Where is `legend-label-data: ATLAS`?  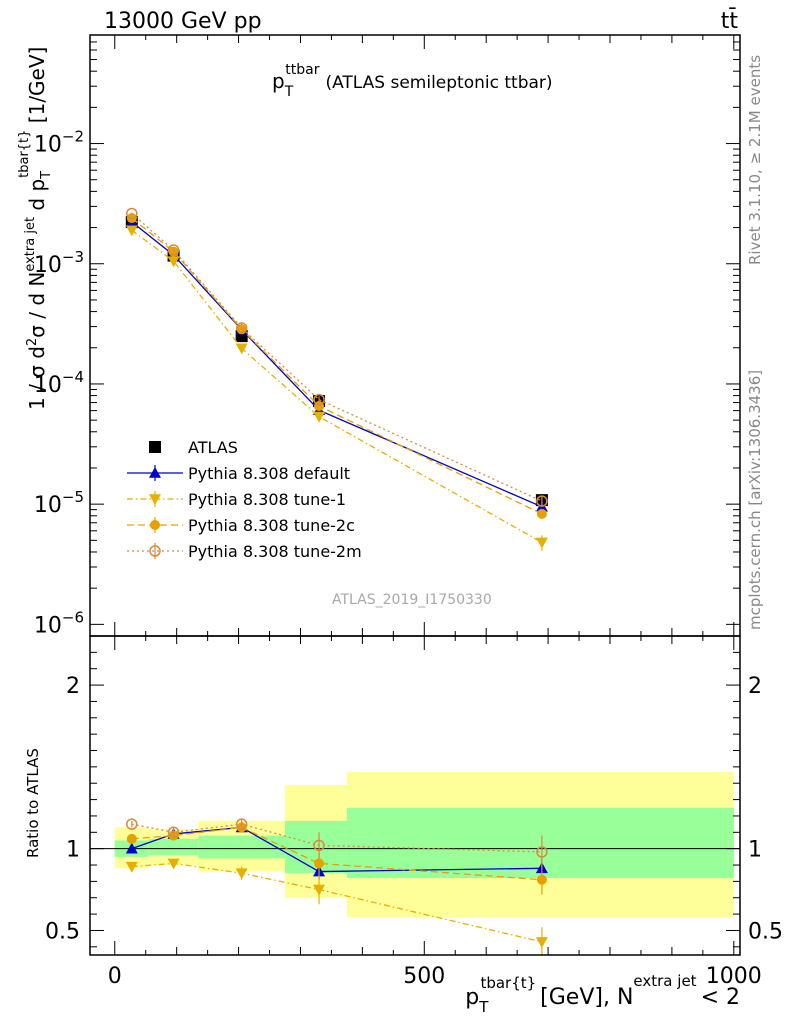
legend-label-data: ATLAS is located at coordinates (213, 447).